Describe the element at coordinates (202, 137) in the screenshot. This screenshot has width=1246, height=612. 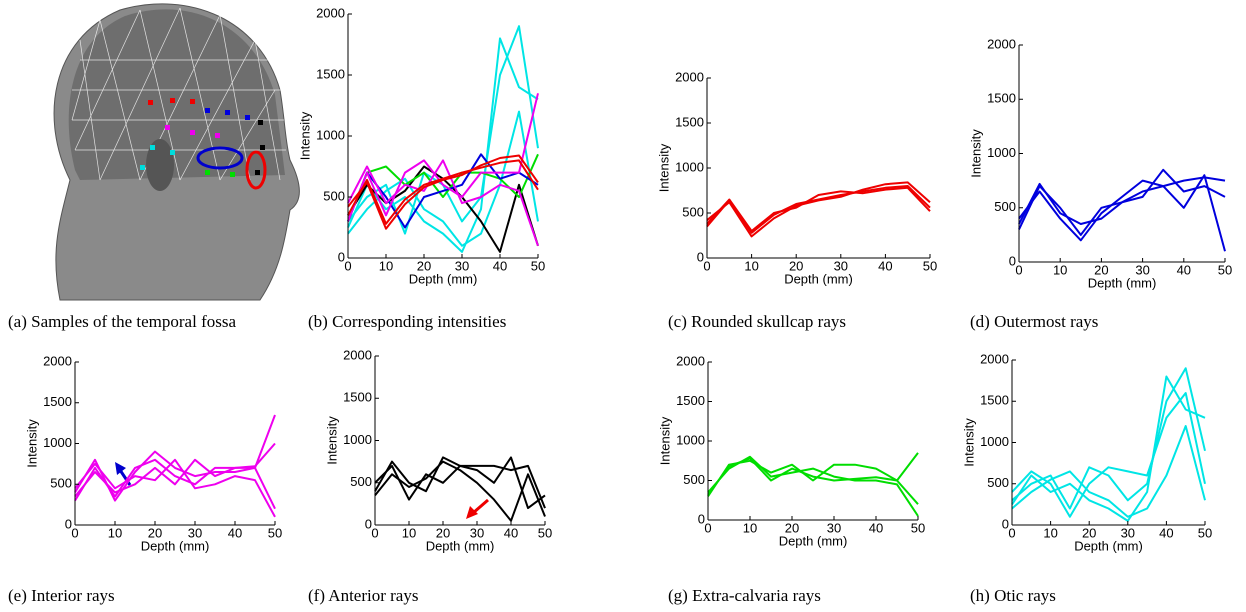
I see `sample-dots` at that location.